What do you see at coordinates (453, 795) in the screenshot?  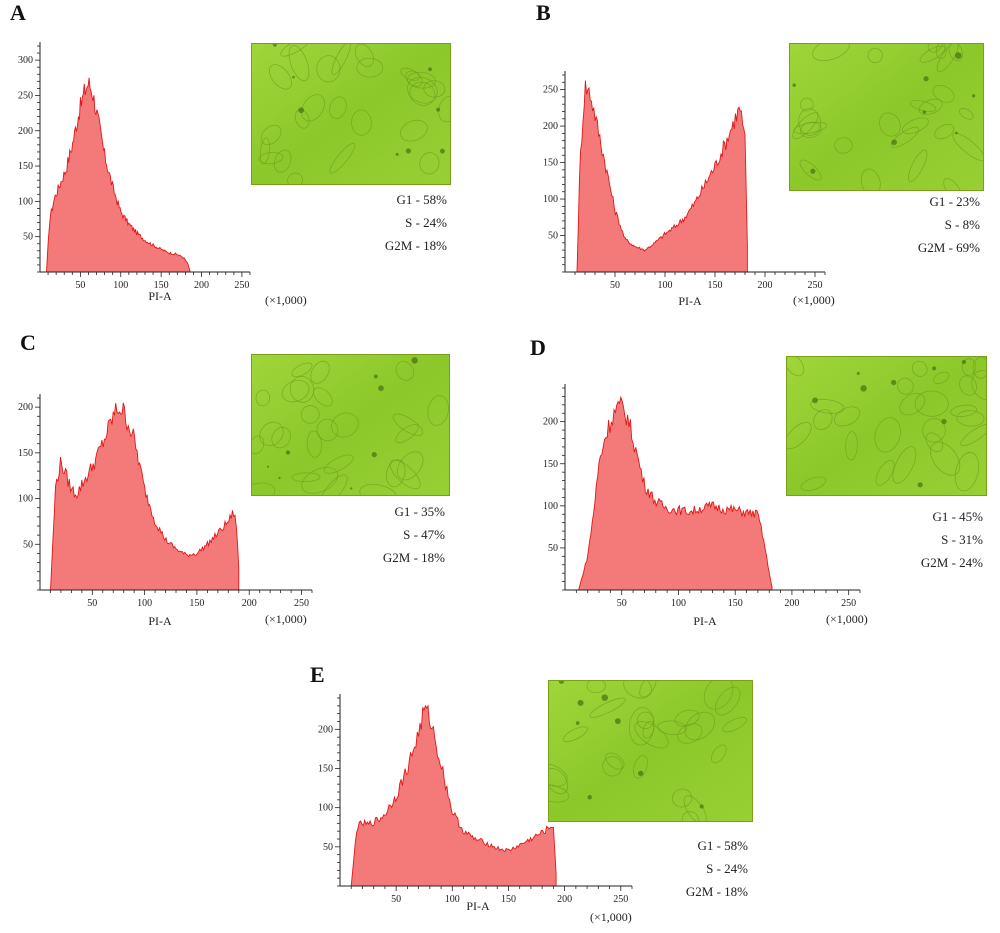 I see `histogram-area-e` at bounding box center [453, 795].